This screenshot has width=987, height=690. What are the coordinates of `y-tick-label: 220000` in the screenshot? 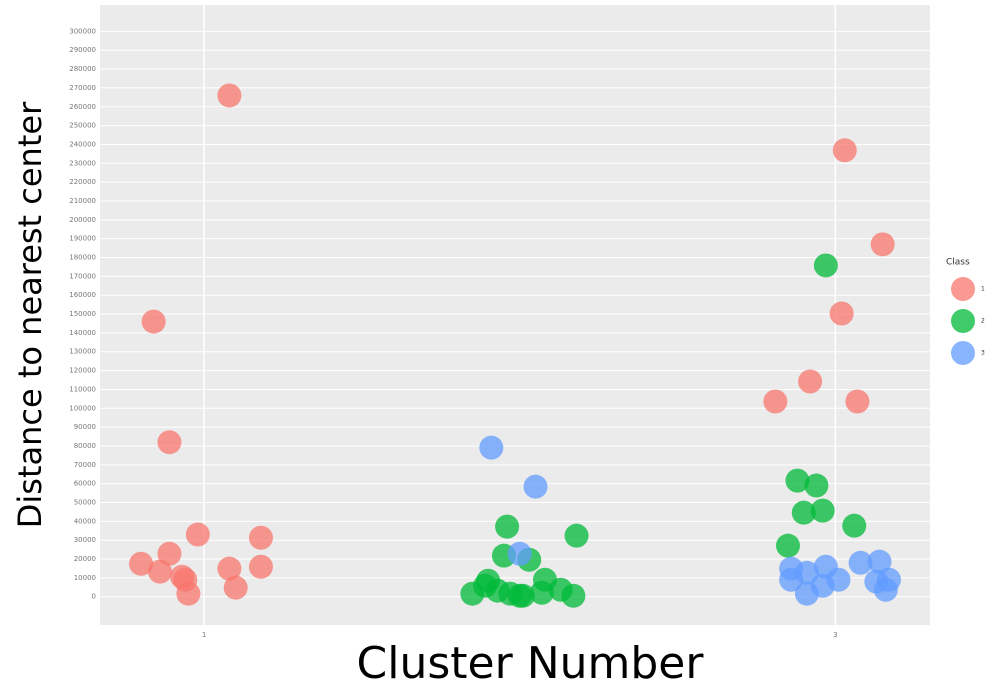 It's located at (82, 182).